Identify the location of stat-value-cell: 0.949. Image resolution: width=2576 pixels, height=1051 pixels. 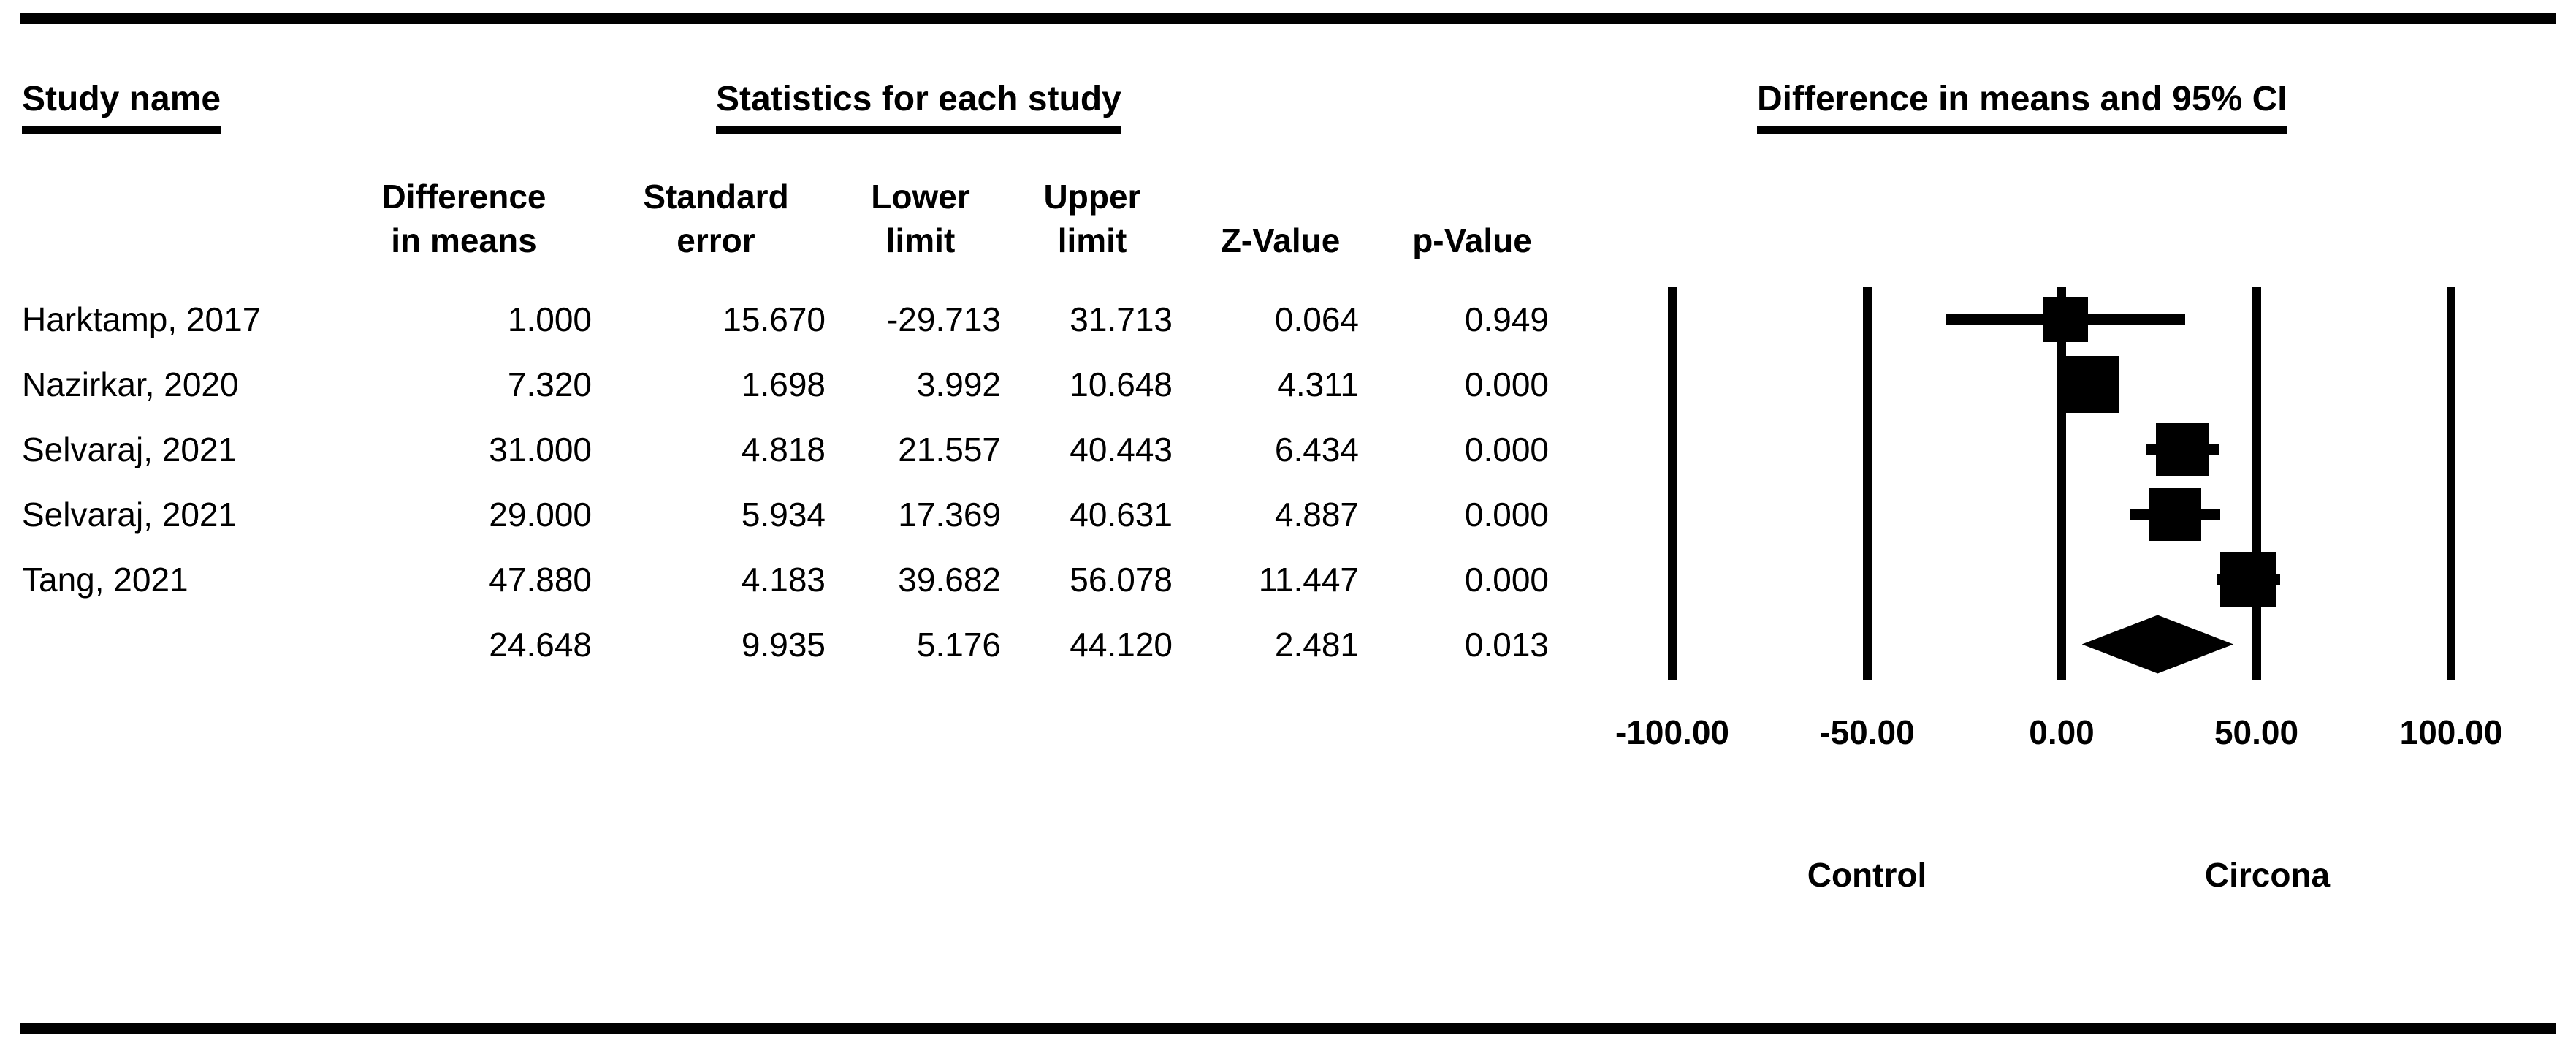
(1507, 319).